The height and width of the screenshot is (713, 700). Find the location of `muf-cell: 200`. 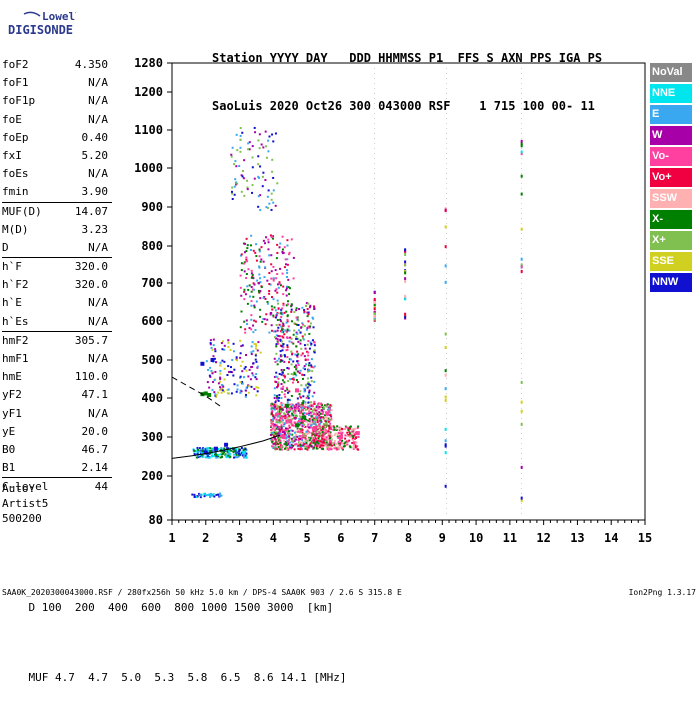

muf-cell: 200 is located at coordinates (78, 607).